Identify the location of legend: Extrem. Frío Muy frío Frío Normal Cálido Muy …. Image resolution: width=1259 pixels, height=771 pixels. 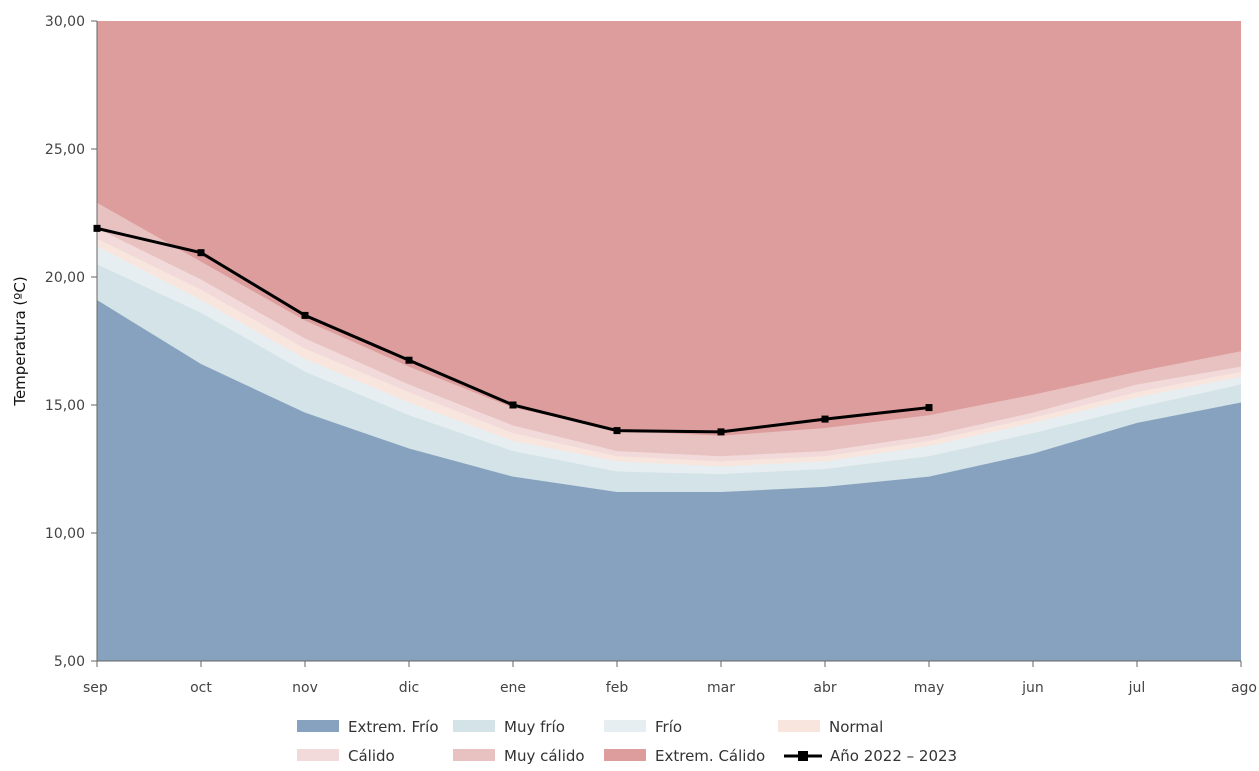
(627, 741).